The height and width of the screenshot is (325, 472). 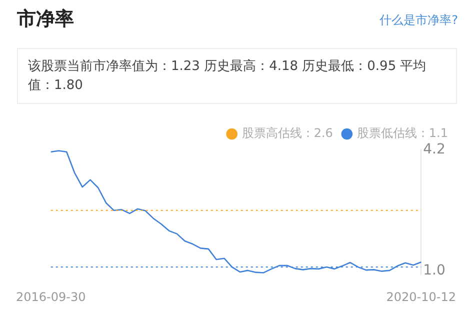 I want to click on chart-title: 市净率, so click(x=45, y=19).